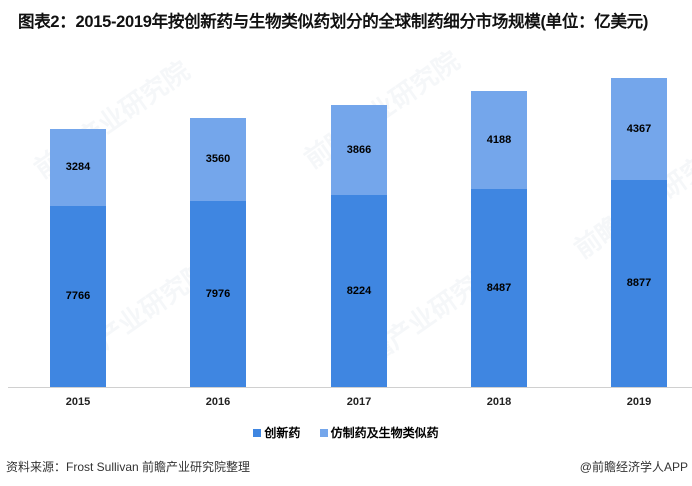  I want to click on bar-segment-generic: 4367, so click(639, 128).